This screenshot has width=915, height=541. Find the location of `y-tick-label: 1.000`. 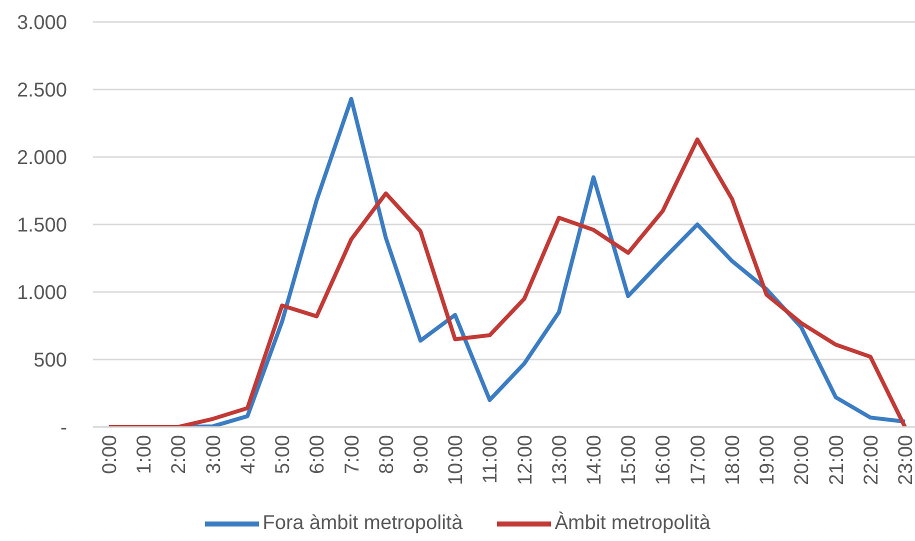

y-tick-label: 1.000 is located at coordinates (41, 293).